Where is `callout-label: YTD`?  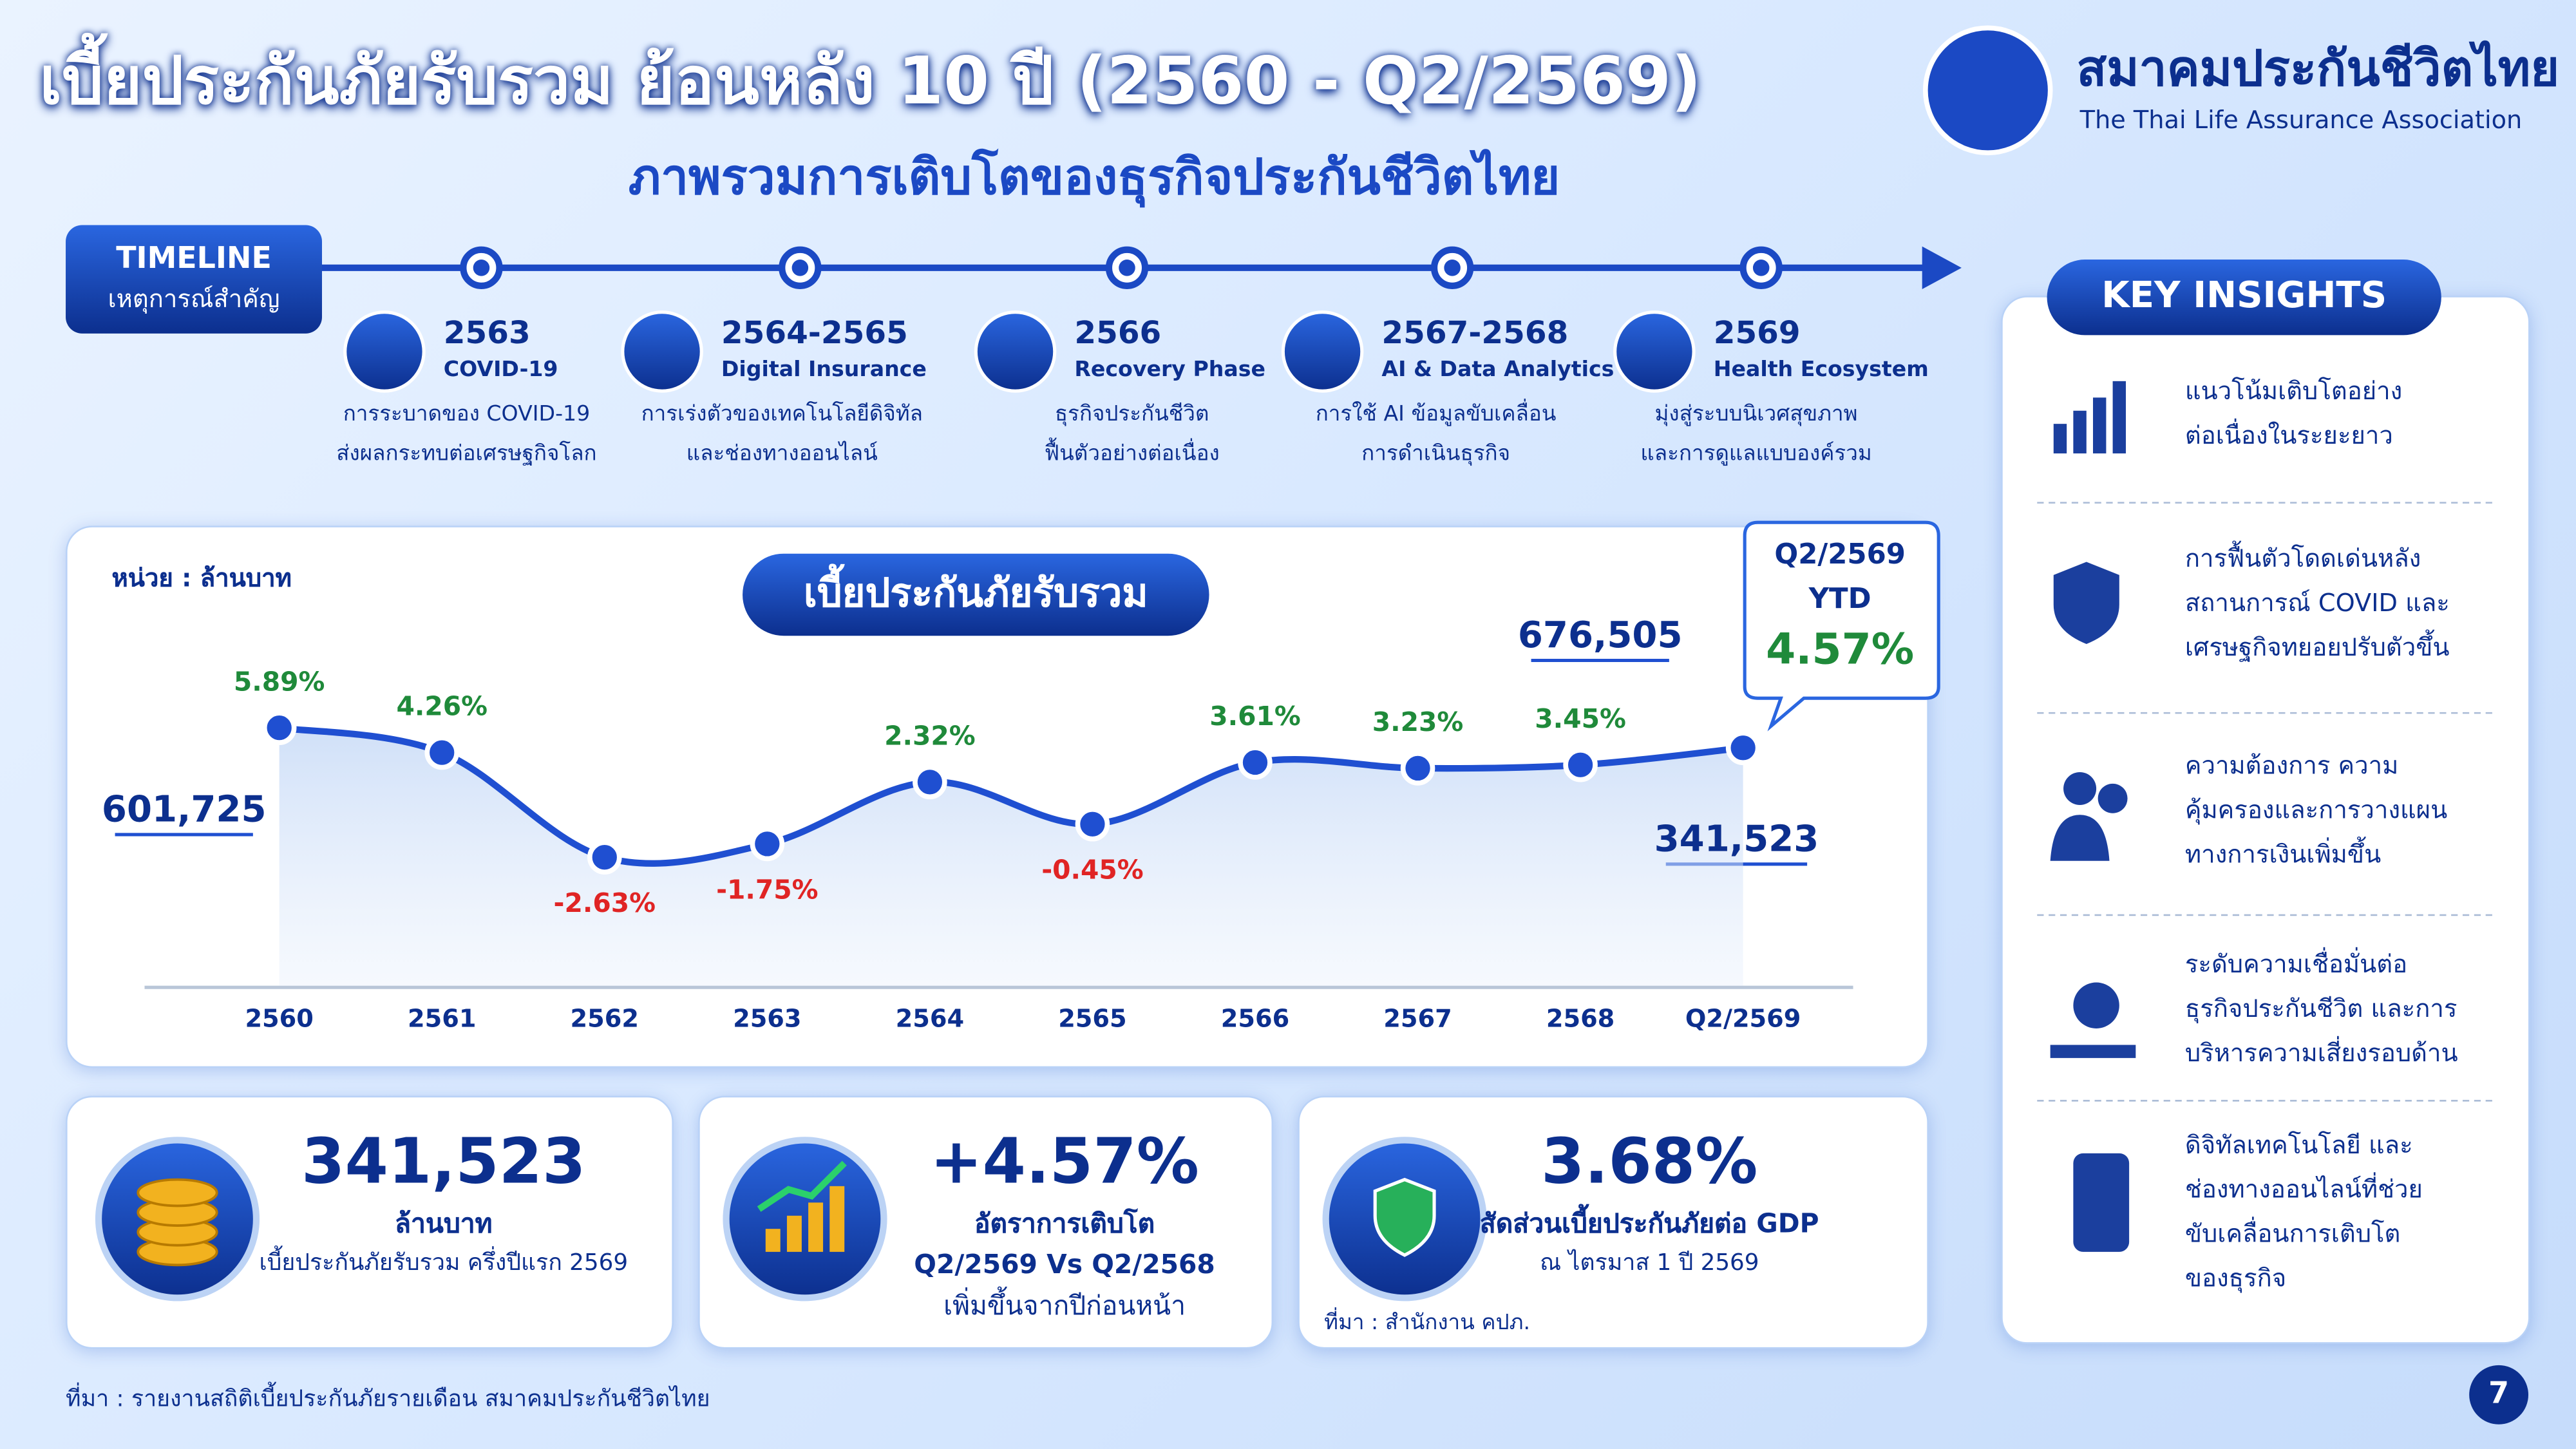 callout-label: YTD is located at coordinates (1839, 599).